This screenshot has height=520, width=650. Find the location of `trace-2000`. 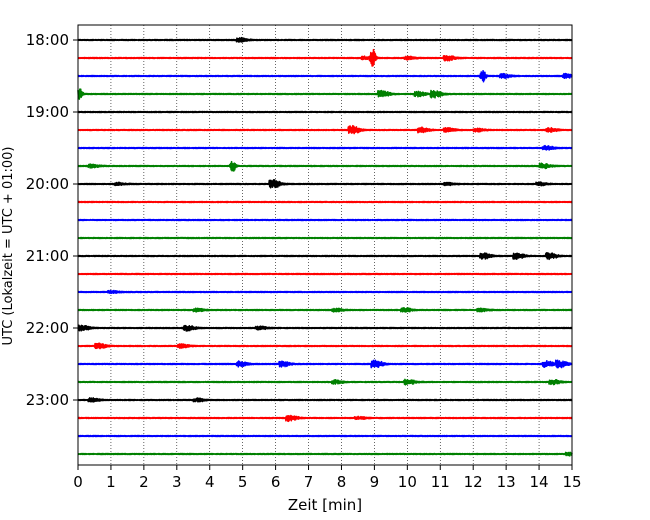

trace-2000 is located at coordinates (325, 184).